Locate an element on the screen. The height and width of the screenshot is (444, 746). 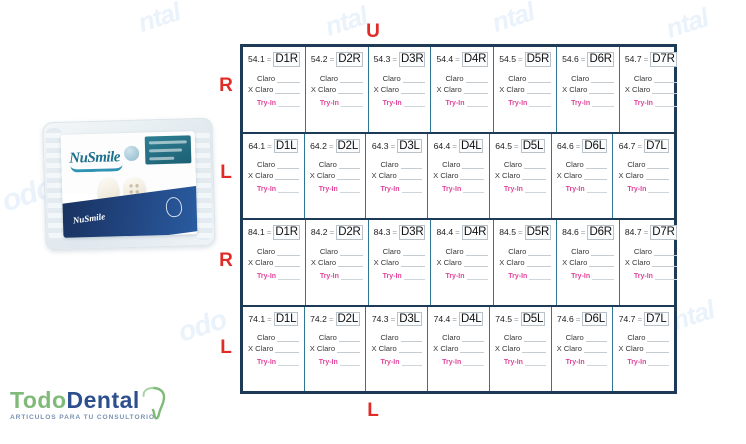
tooth-cell-64.6: 64.6 = D6L Claro X Claro Try-In is located at coordinates (583, 175).